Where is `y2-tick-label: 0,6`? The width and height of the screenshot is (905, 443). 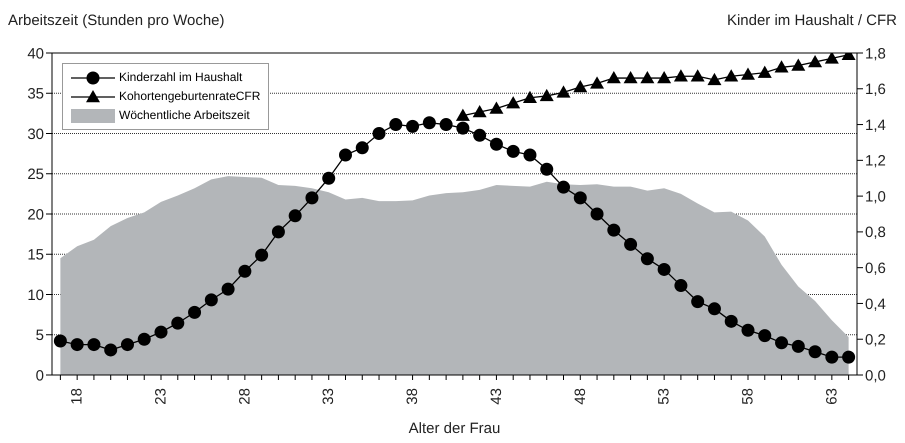
y2-tick-label: 0,6 is located at coordinates (875, 268).